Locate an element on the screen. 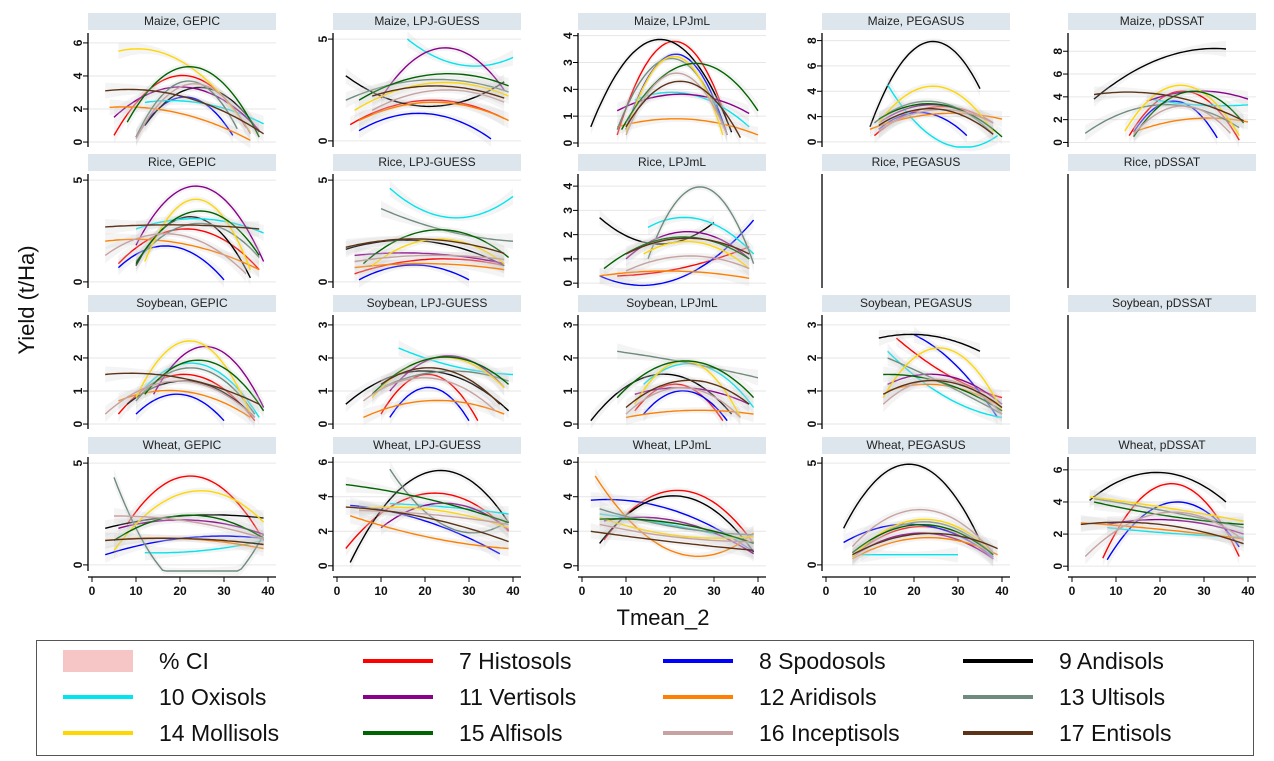  x-tick-label: 40 is located at coordinates (758, 591).